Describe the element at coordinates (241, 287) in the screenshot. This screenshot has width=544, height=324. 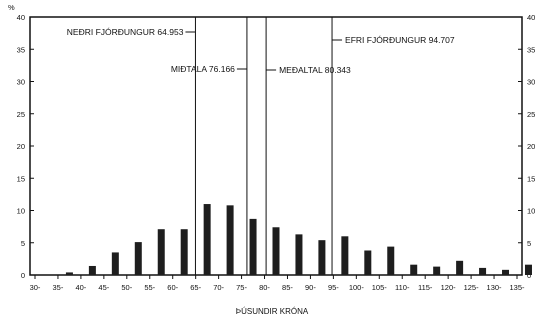
I see `x-tick-label: 75-` at that location.